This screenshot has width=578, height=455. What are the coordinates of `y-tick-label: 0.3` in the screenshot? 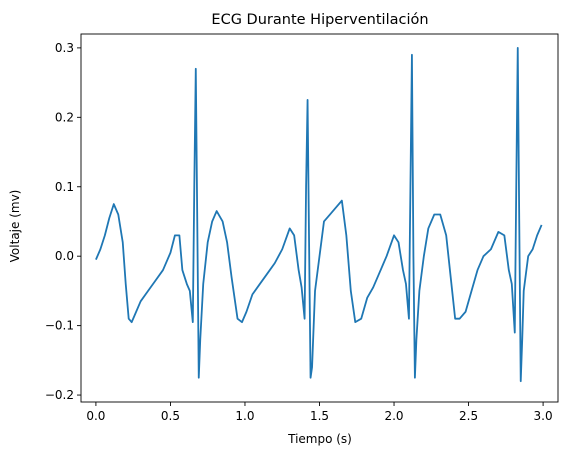 It's located at (64, 48).